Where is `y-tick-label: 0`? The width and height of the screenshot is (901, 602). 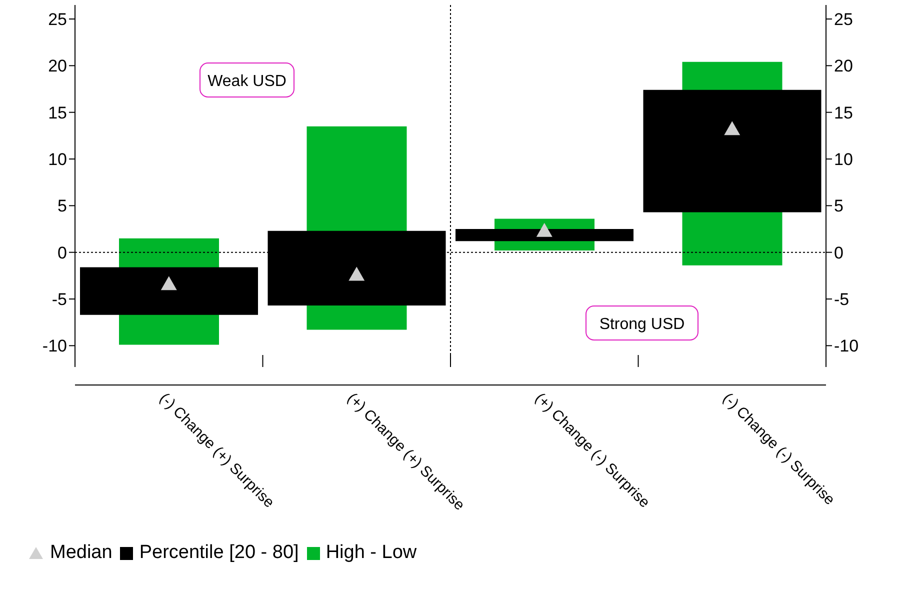
y-tick-label: 0 is located at coordinates (62, 252).